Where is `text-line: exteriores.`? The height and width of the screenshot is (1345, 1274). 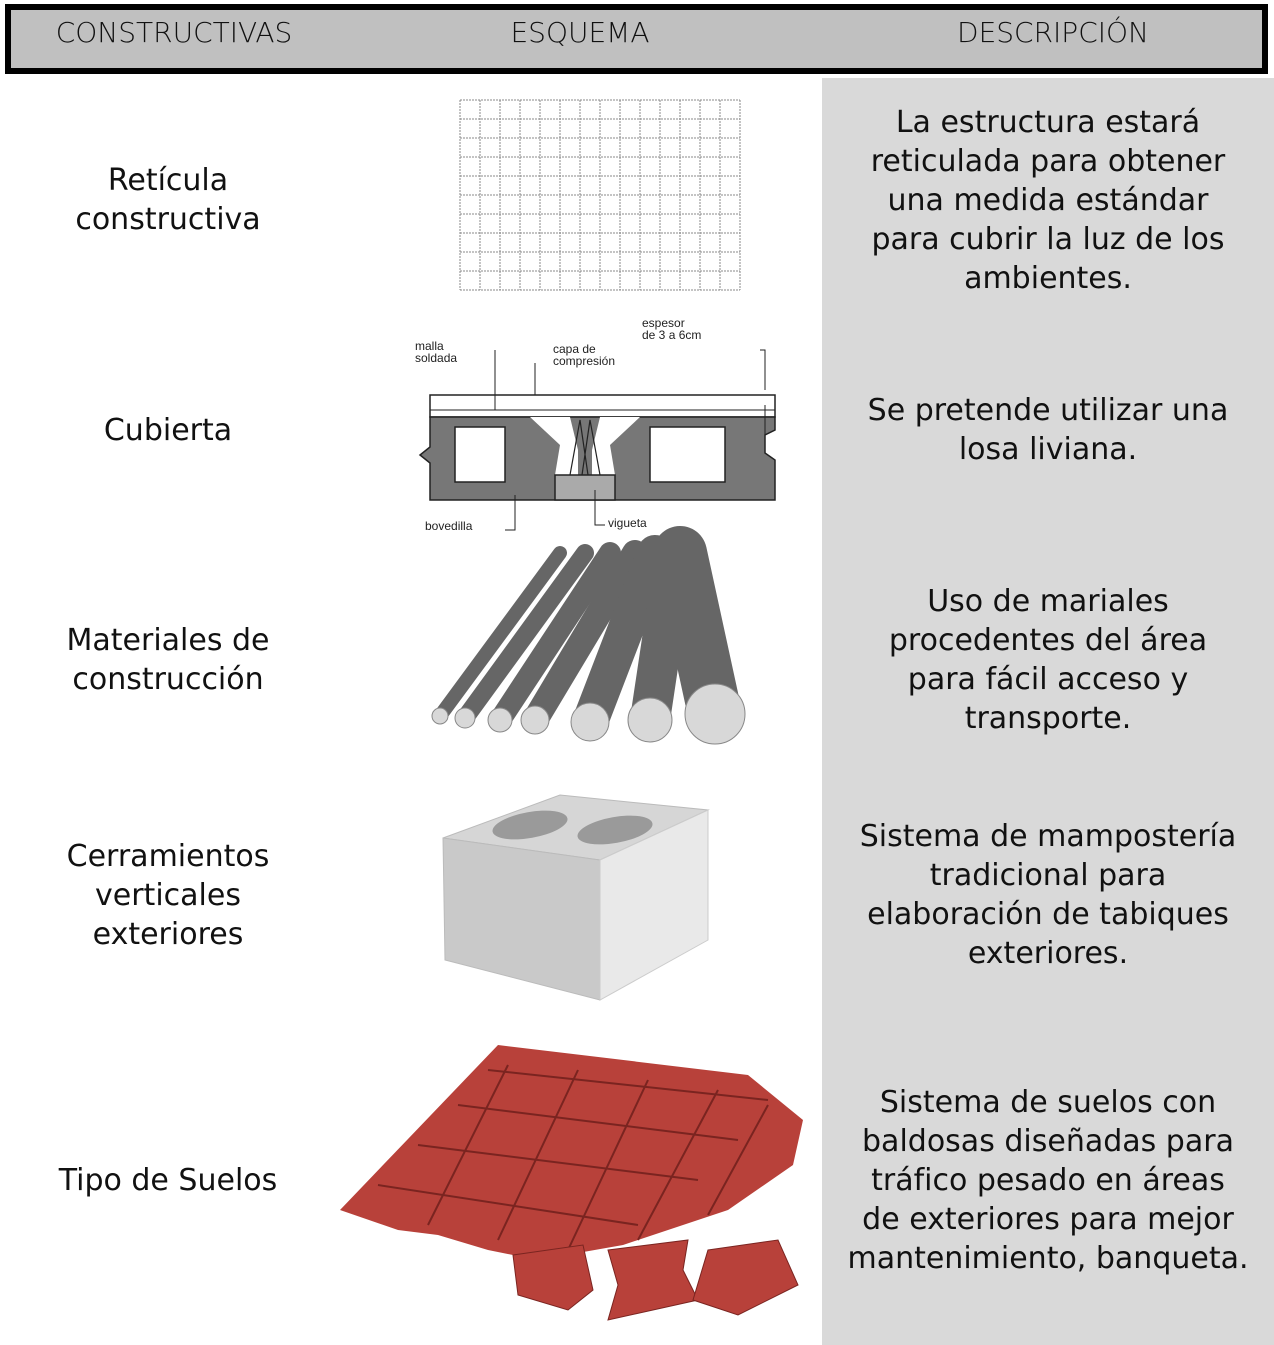 text-line: exteriores. is located at coordinates (1048, 953).